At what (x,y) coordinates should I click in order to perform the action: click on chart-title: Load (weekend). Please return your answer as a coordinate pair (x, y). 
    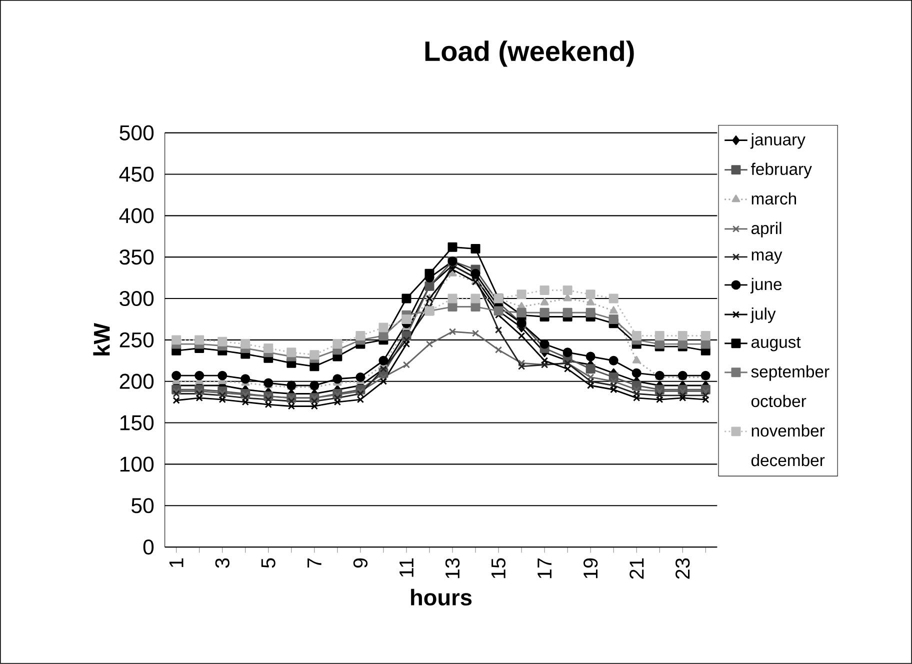
    Looking at the image, I should click on (529, 53).